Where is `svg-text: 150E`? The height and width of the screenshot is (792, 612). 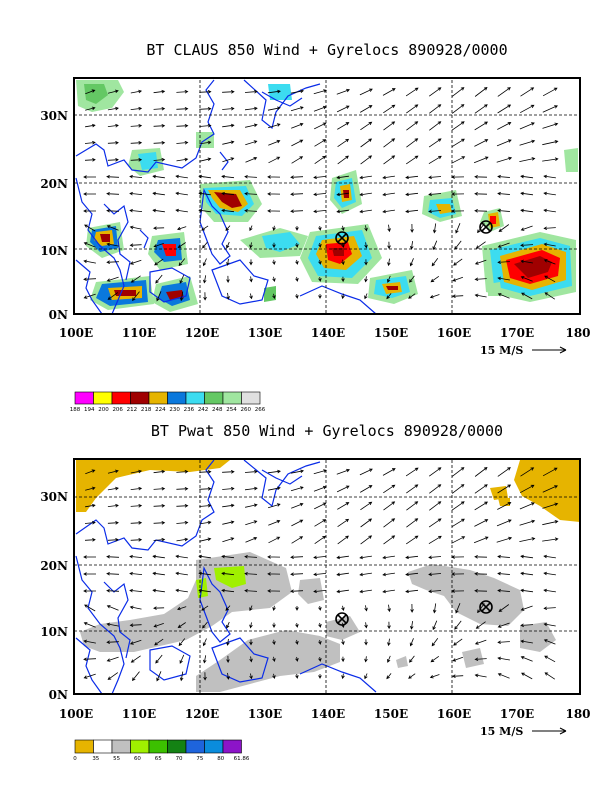
svg-text: 150E is located at coordinates (391, 333).